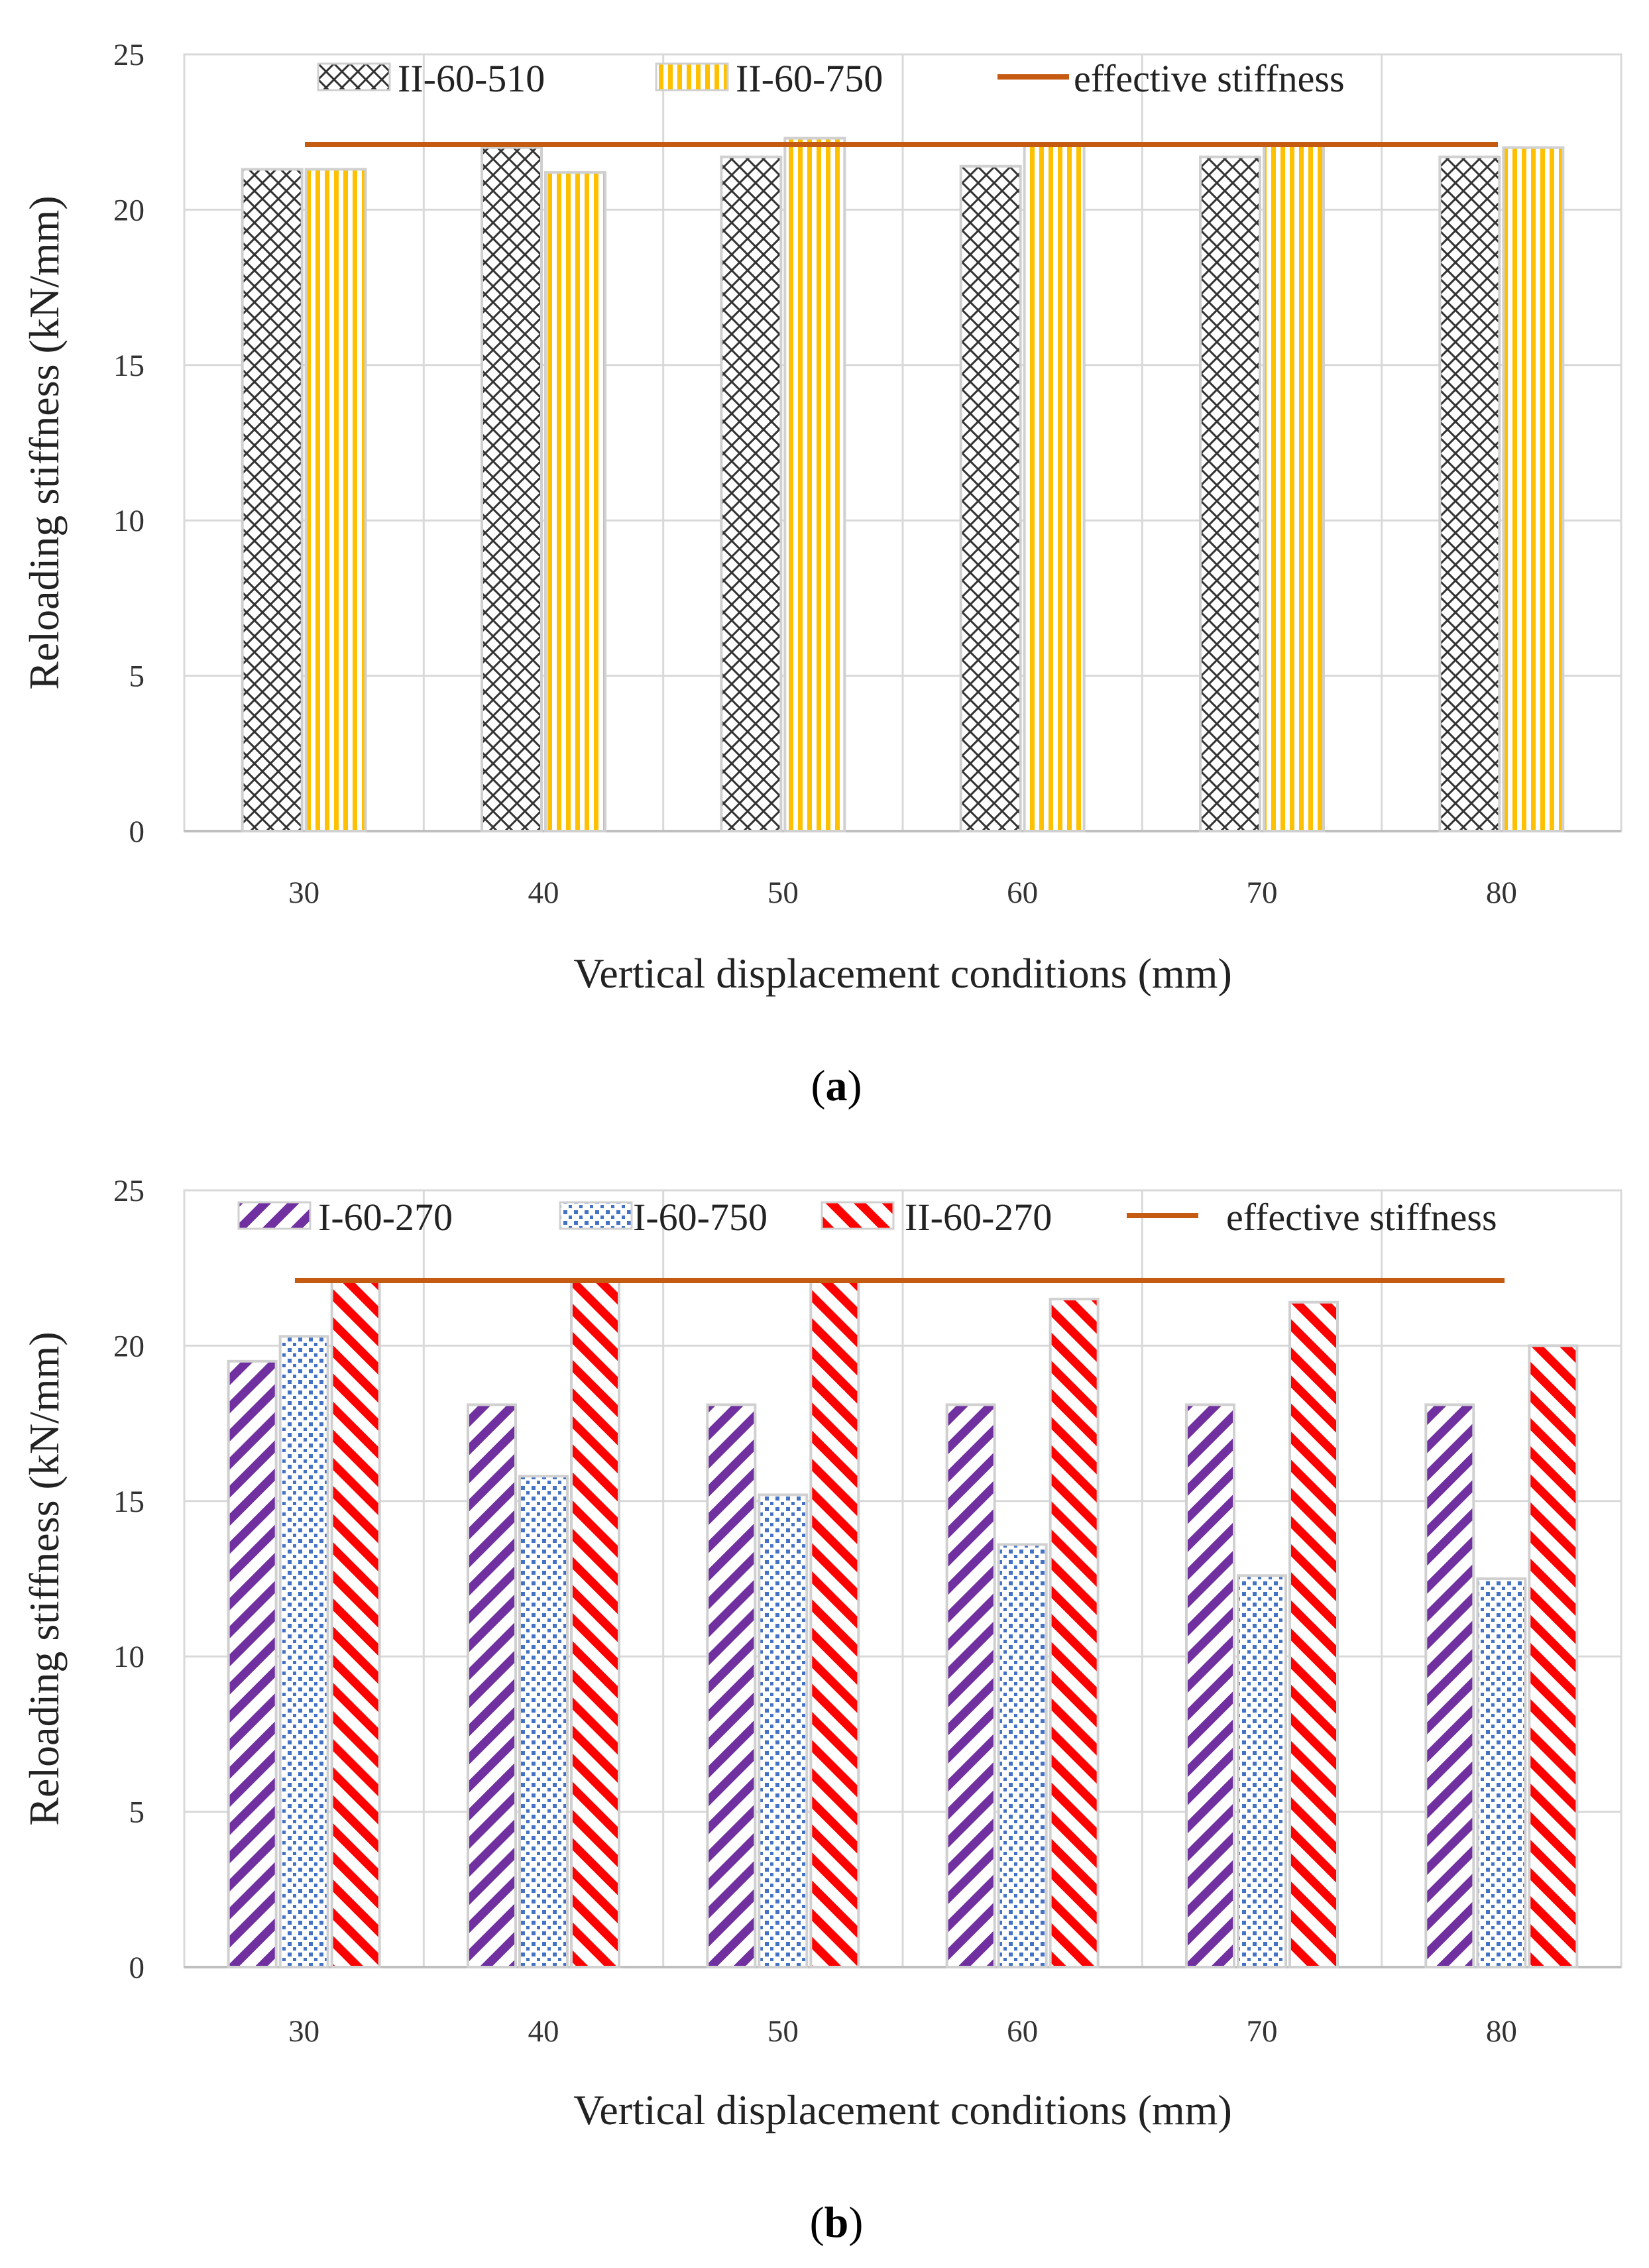  What do you see at coordinates (700, 1217) in the screenshot?
I see `legend-label: I-60-750` at bounding box center [700, 1217].